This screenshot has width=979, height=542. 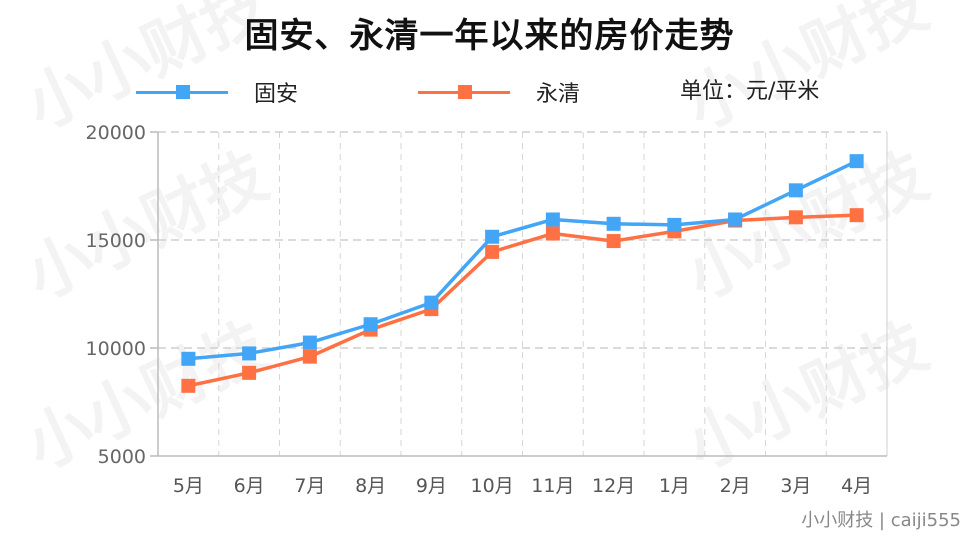 I want to click on x-tick-label: 7月, so click(x=309, y=486).